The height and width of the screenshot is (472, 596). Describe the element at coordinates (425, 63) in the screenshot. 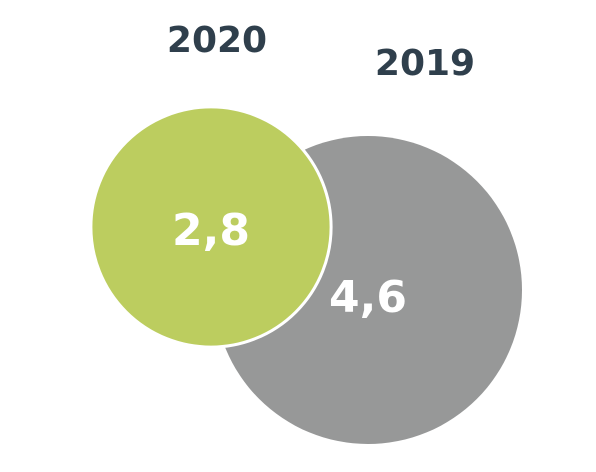

I see `year-label-2019: 2019` at that location.